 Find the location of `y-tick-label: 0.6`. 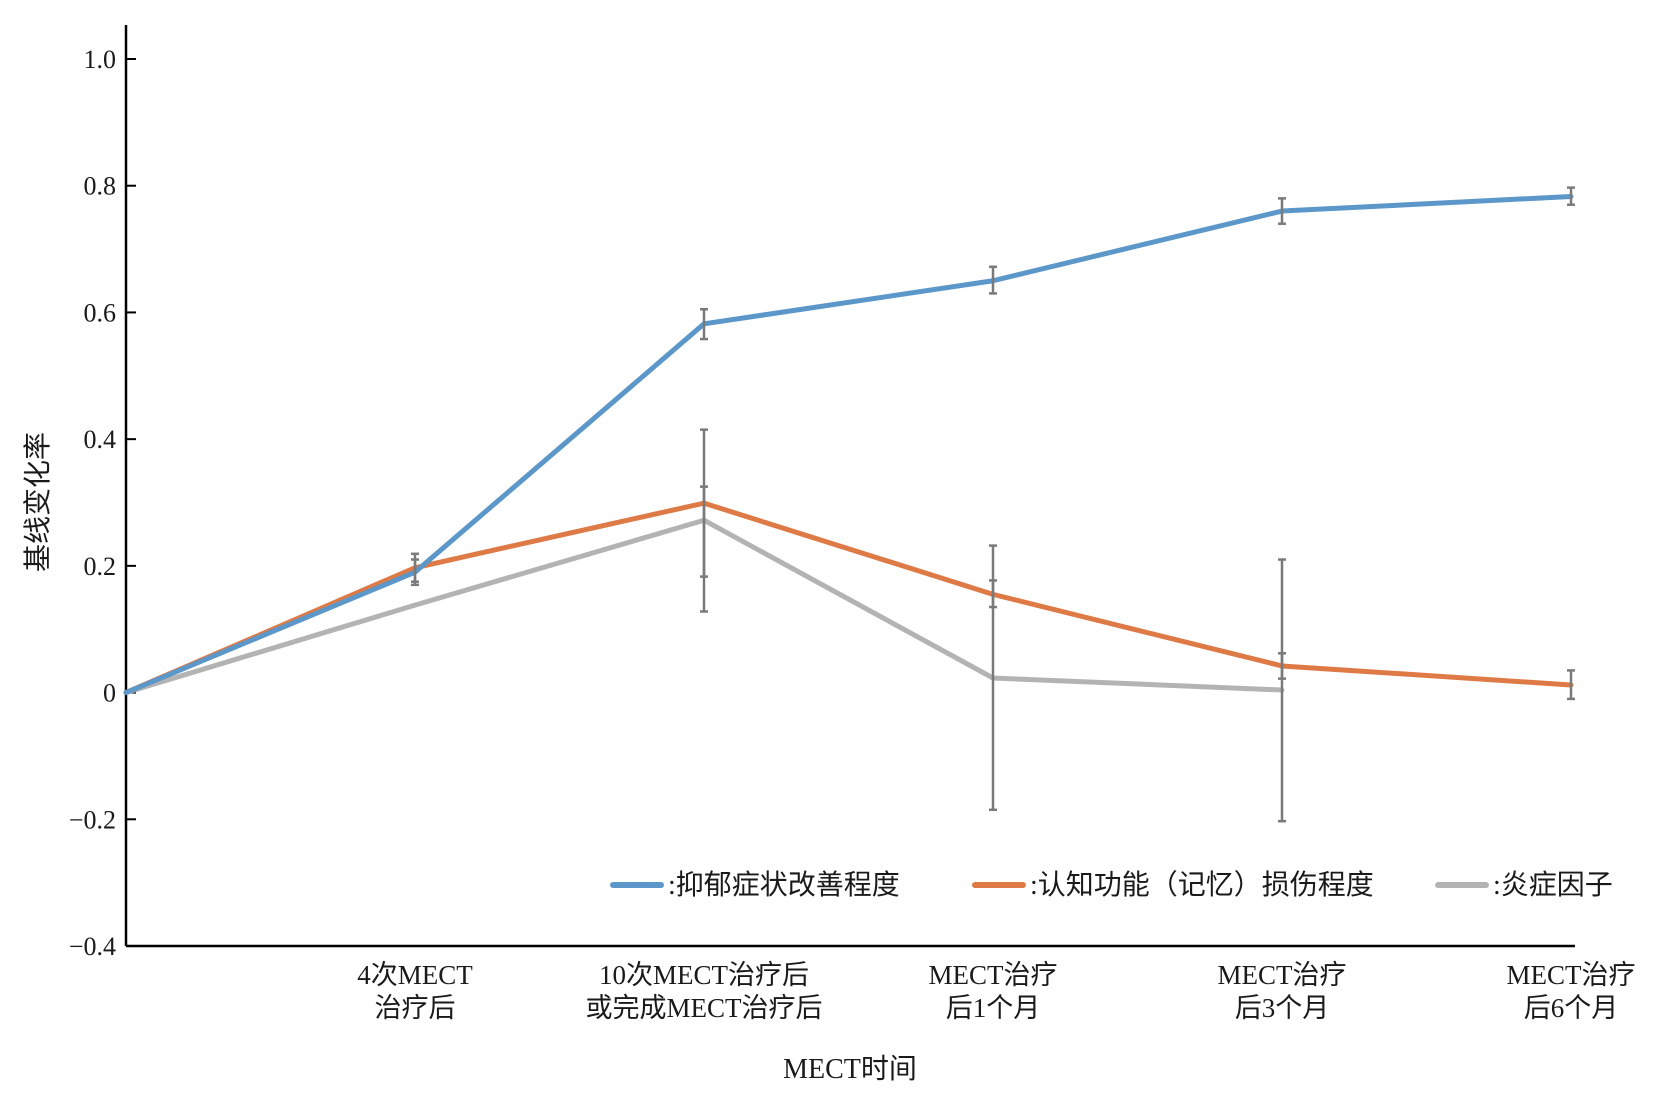

y-tick-label: 0.6 is located at coordinates (100, 312).